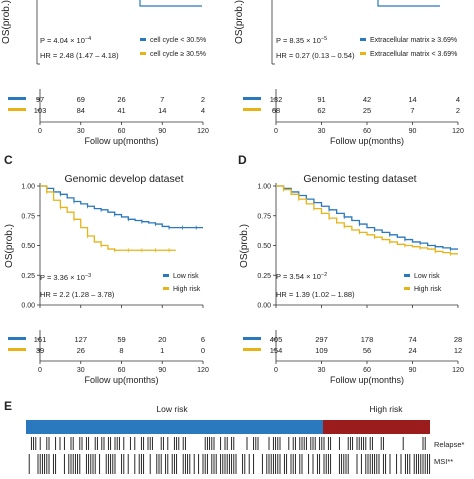 This screenshot has width=474, height=479. Describe the element at coordinates (276, 339) in the screenshot. I see `risk-table-cell: 405` at that location.